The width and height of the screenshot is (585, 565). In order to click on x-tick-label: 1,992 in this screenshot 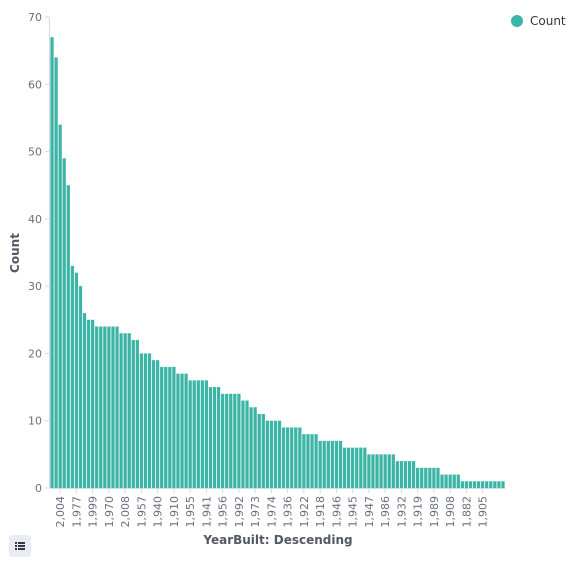, I will do `click(239, 512)`.